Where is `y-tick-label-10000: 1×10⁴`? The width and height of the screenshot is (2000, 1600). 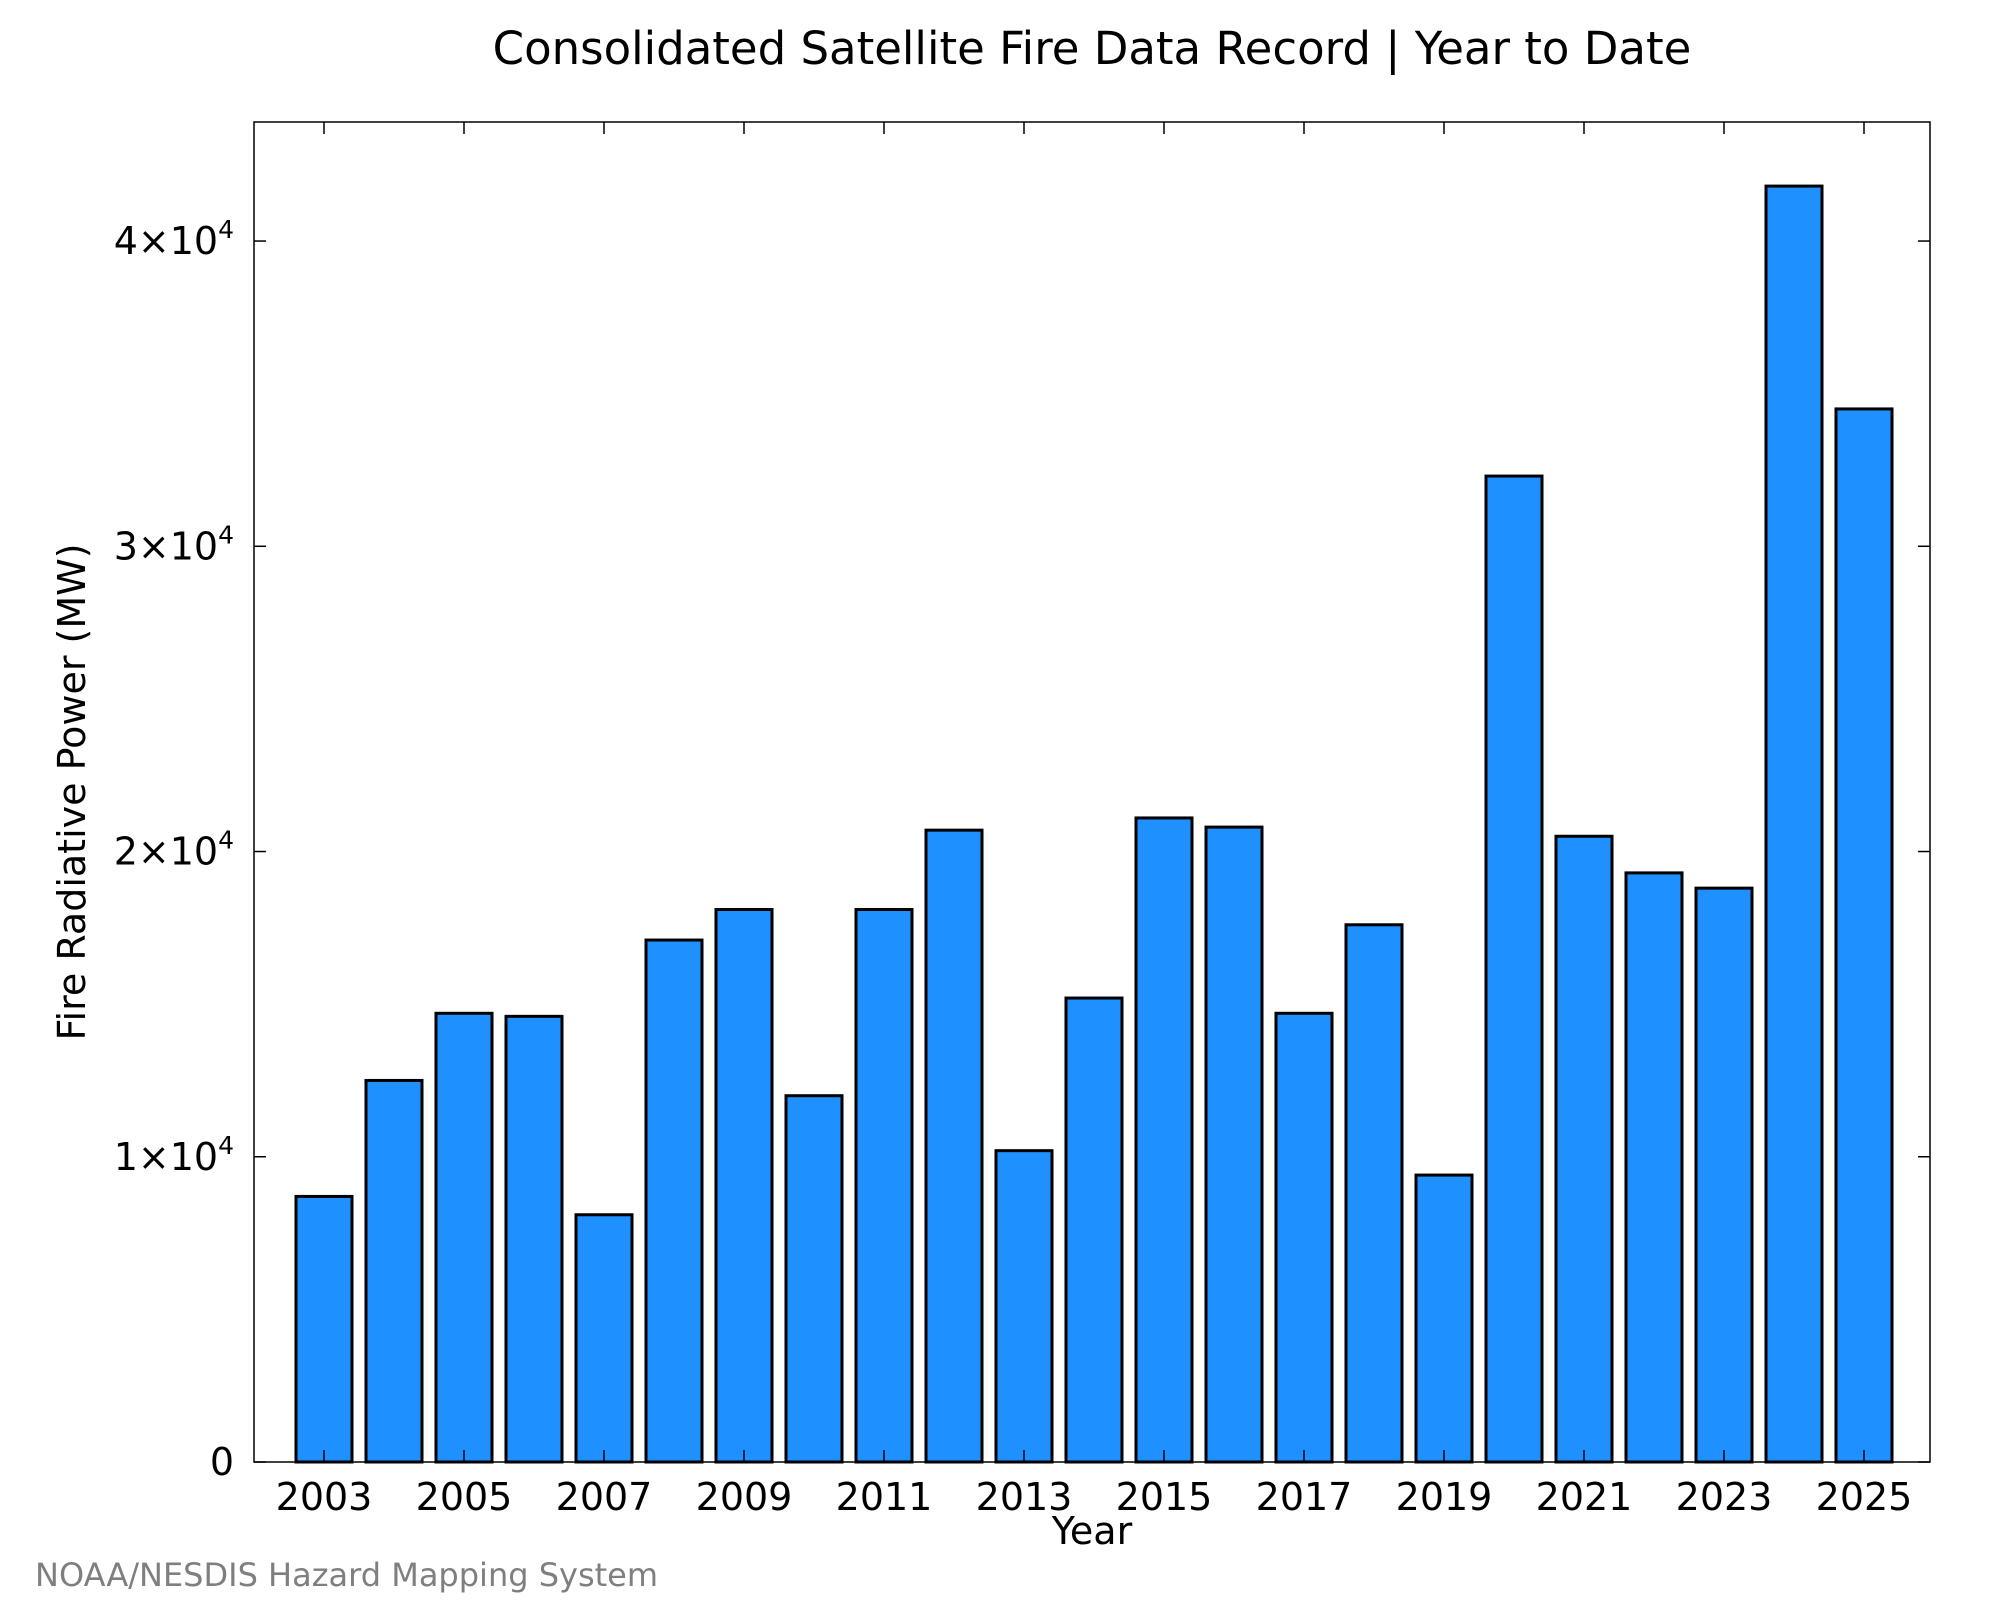 y-tick-label-10000: 1×10⁴ is located at coordinates (174, 1155).